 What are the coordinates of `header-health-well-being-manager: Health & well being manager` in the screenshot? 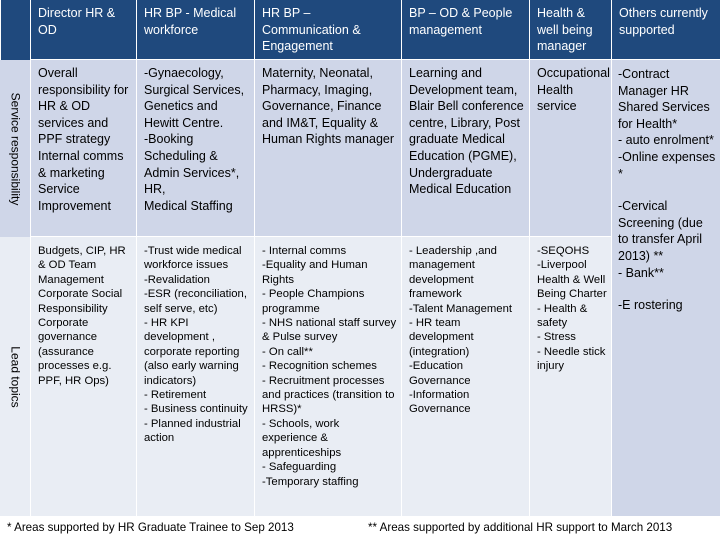 It's located at (570, 30).